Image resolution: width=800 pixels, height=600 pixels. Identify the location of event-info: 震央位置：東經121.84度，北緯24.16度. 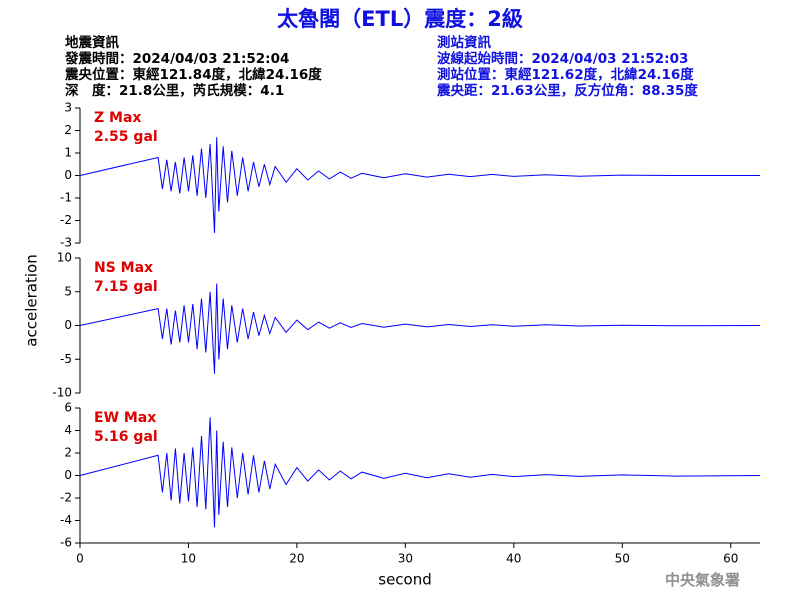
(193, 74).